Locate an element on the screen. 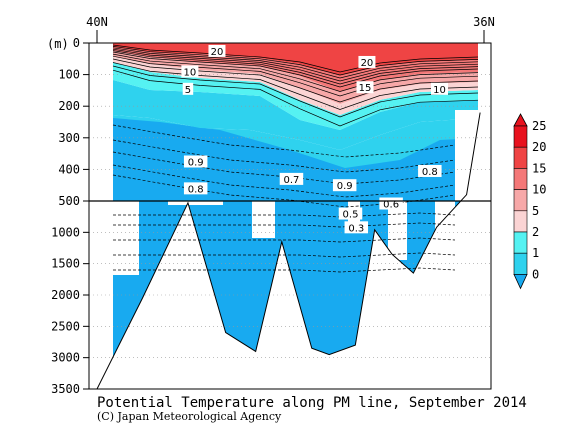  depth-axis: 0 100 200 300 400 500 1000 1500 2000 2500 3000 3500 is located at coordinates (70, 216).